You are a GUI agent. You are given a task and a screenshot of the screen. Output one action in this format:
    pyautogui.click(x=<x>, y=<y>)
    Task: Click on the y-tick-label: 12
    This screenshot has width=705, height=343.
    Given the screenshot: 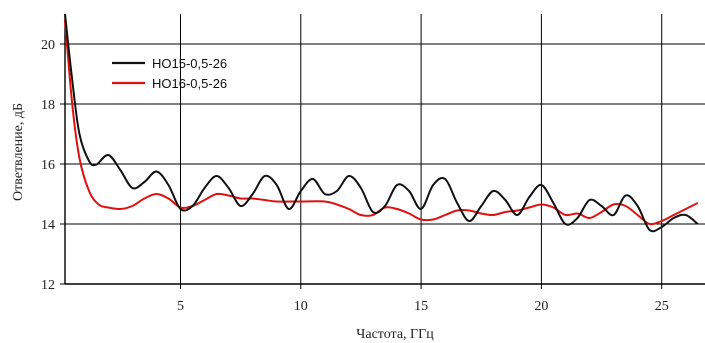 What is the action you would take?
    pyautogui.click(x=48, y=285)
    